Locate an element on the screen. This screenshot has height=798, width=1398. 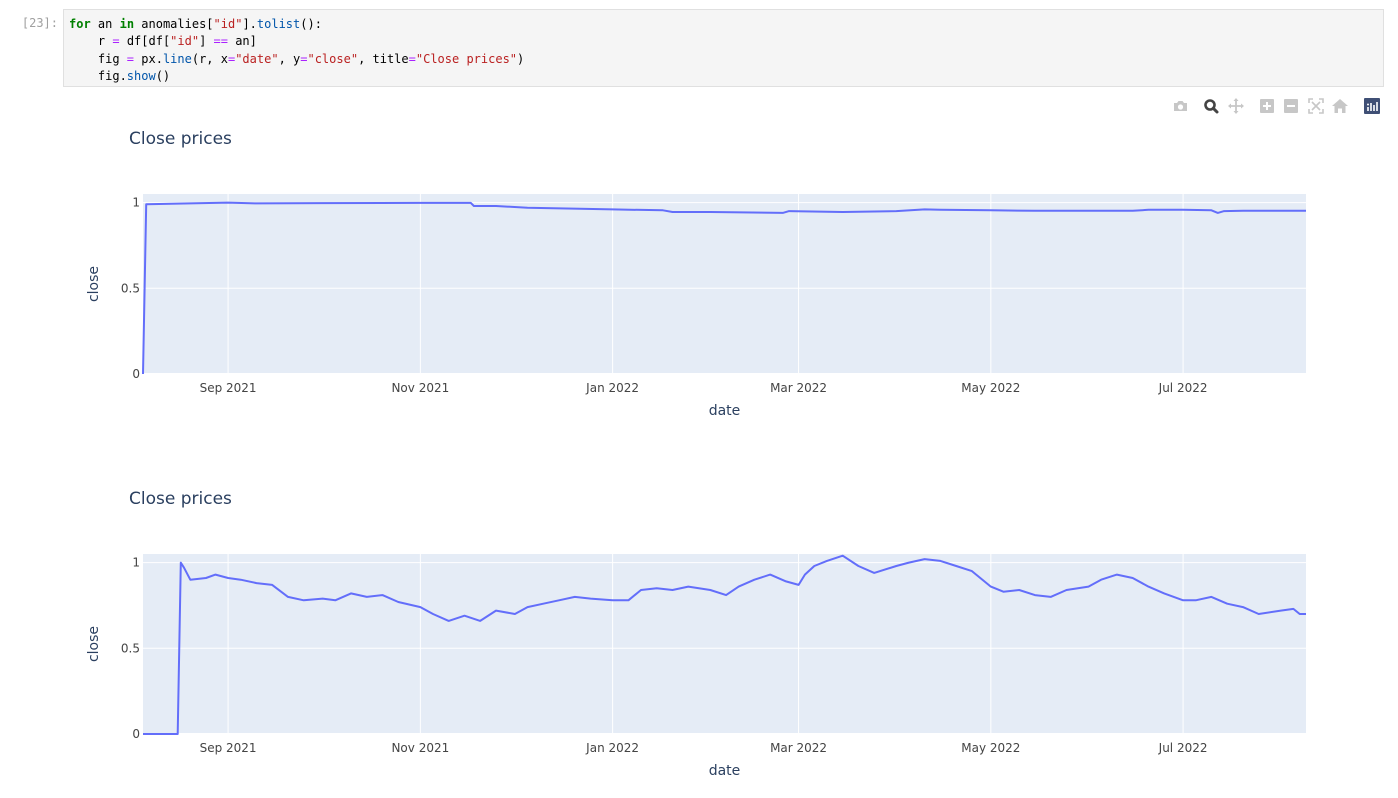
camera-icon is located at coordinates (1180, 106).